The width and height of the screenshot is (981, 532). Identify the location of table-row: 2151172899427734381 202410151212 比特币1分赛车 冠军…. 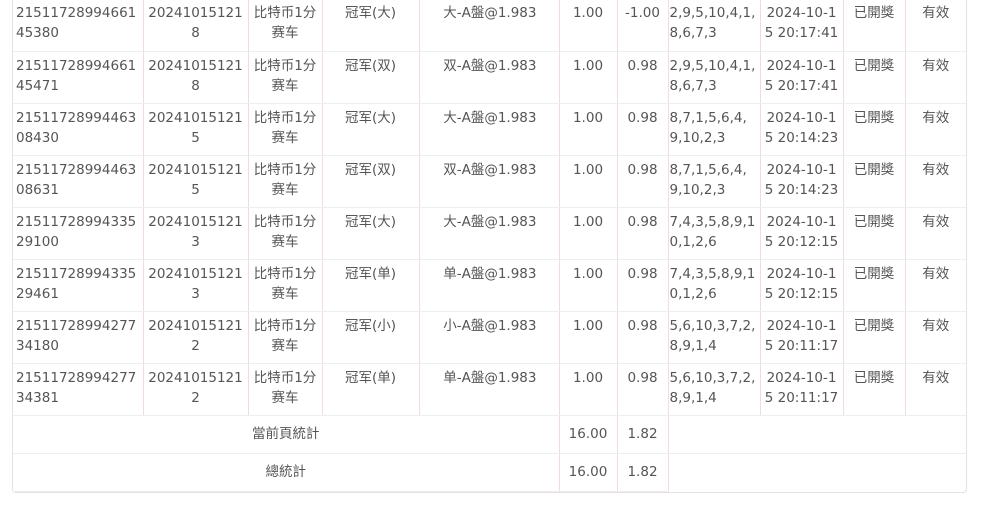
(489, 389).